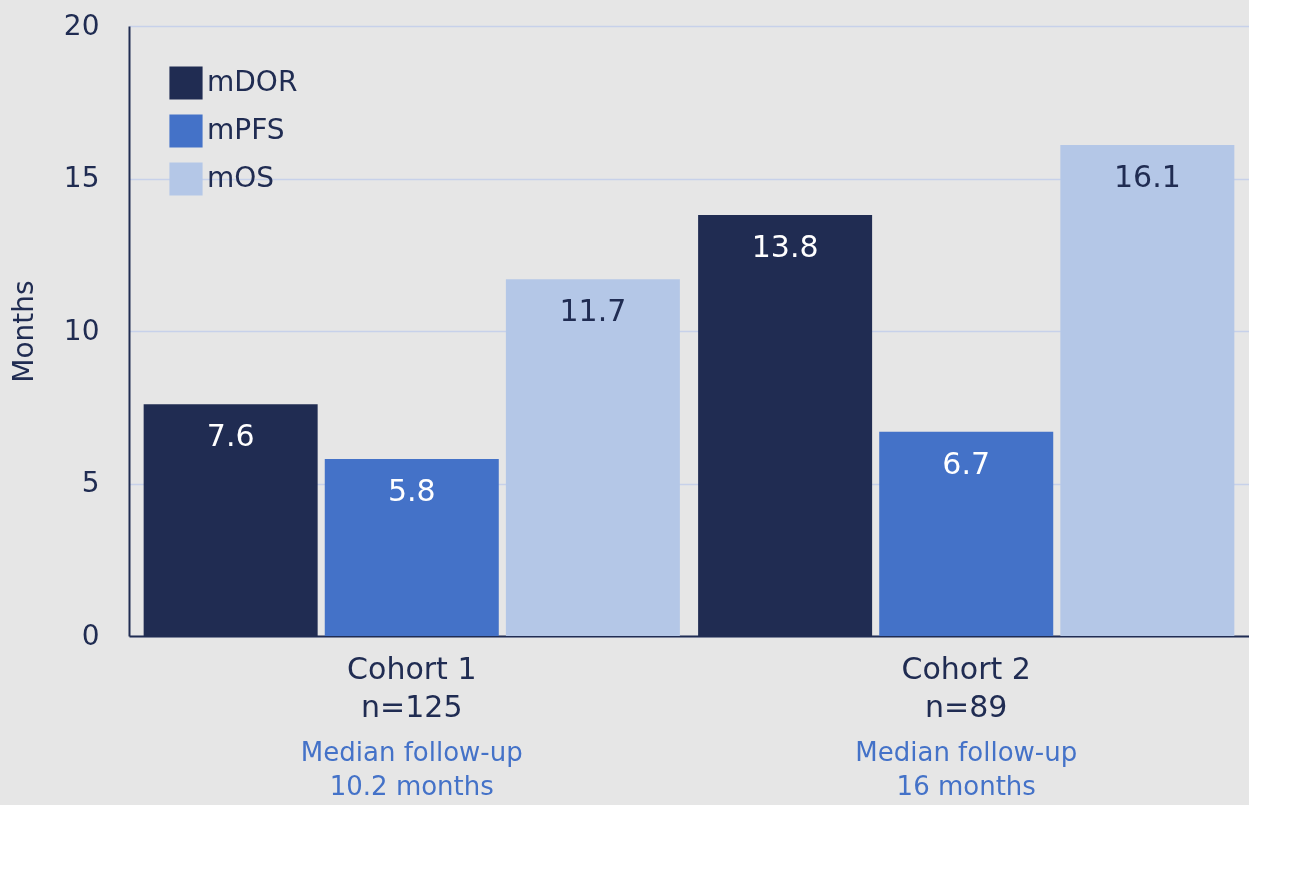  I want to click on y-tick-label: 20, so click(81, 25).